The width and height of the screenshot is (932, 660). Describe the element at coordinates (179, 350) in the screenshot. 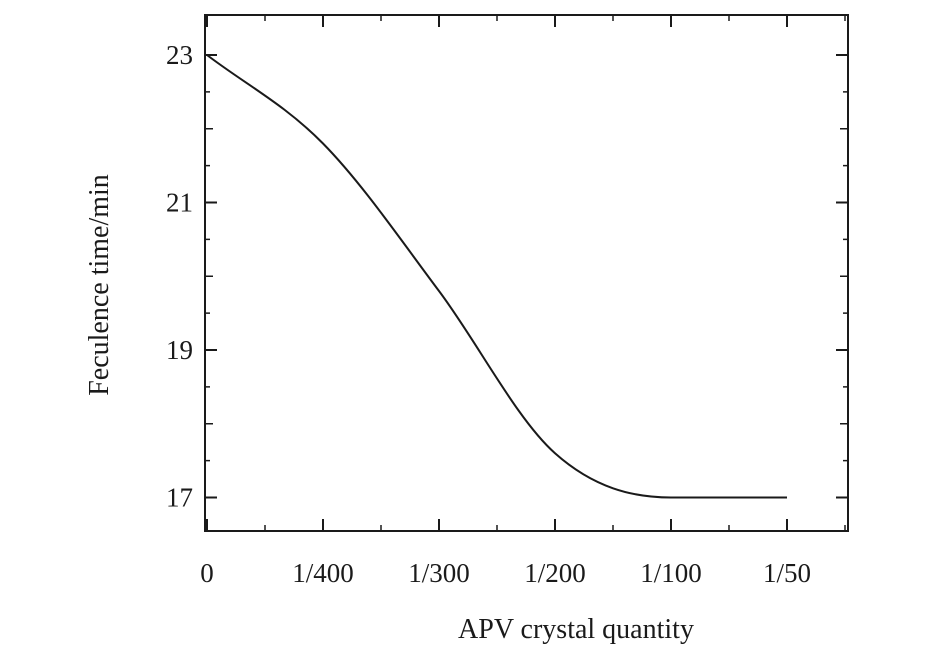

I see `y-tick-label: 19` at that location.